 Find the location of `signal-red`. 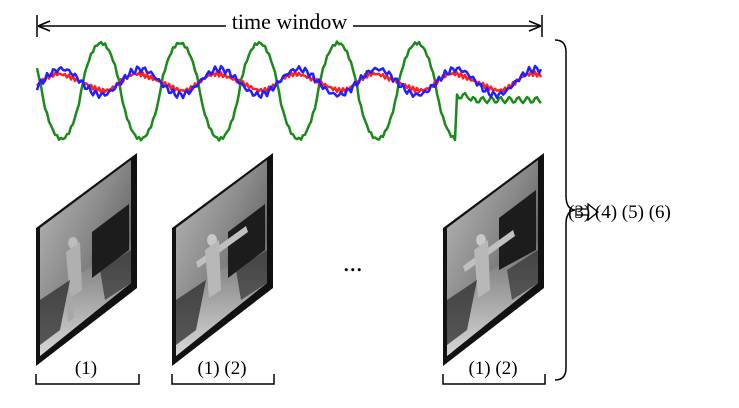

signal-red is located at coordinates (289, 82).